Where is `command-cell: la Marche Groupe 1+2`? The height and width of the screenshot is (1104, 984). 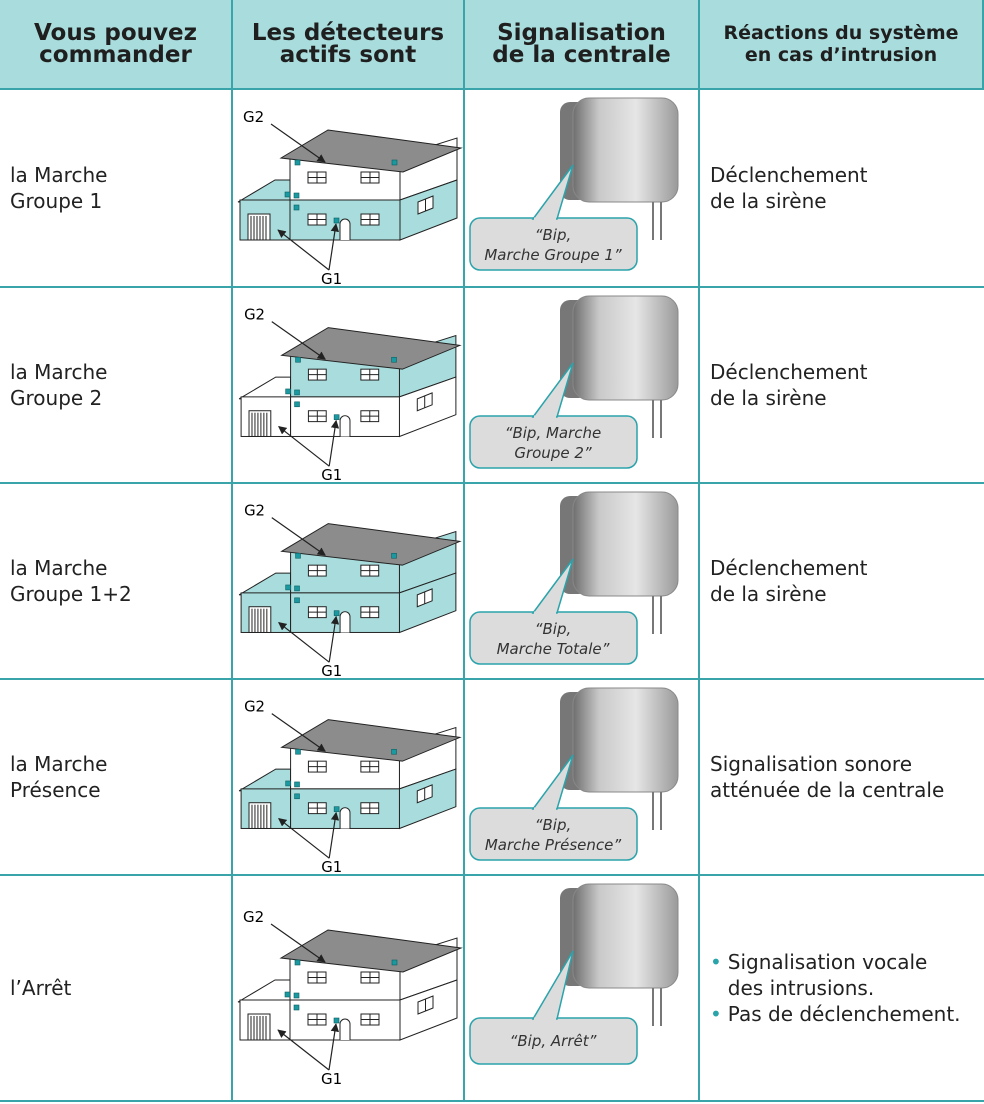 command-cell: la Marche Groupe 1+2 is located at coordinates (116, 582).